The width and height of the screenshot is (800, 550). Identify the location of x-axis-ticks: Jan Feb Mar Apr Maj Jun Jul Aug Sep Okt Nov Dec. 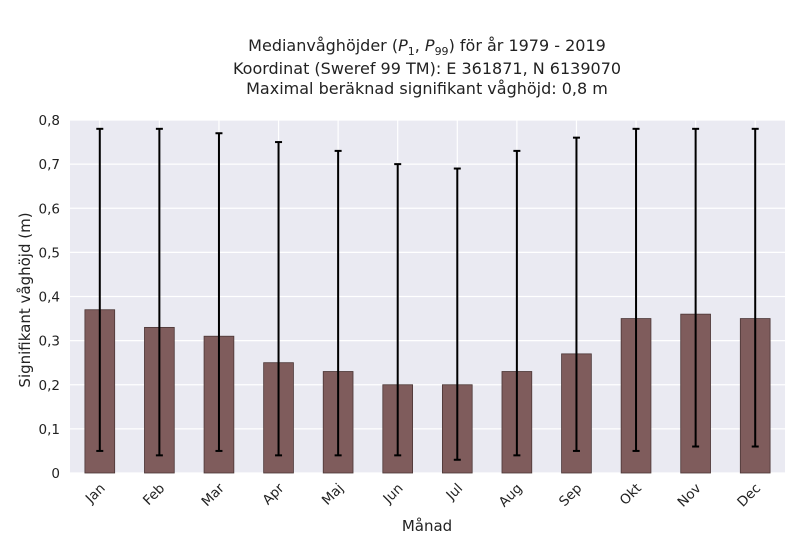
(423, 495).